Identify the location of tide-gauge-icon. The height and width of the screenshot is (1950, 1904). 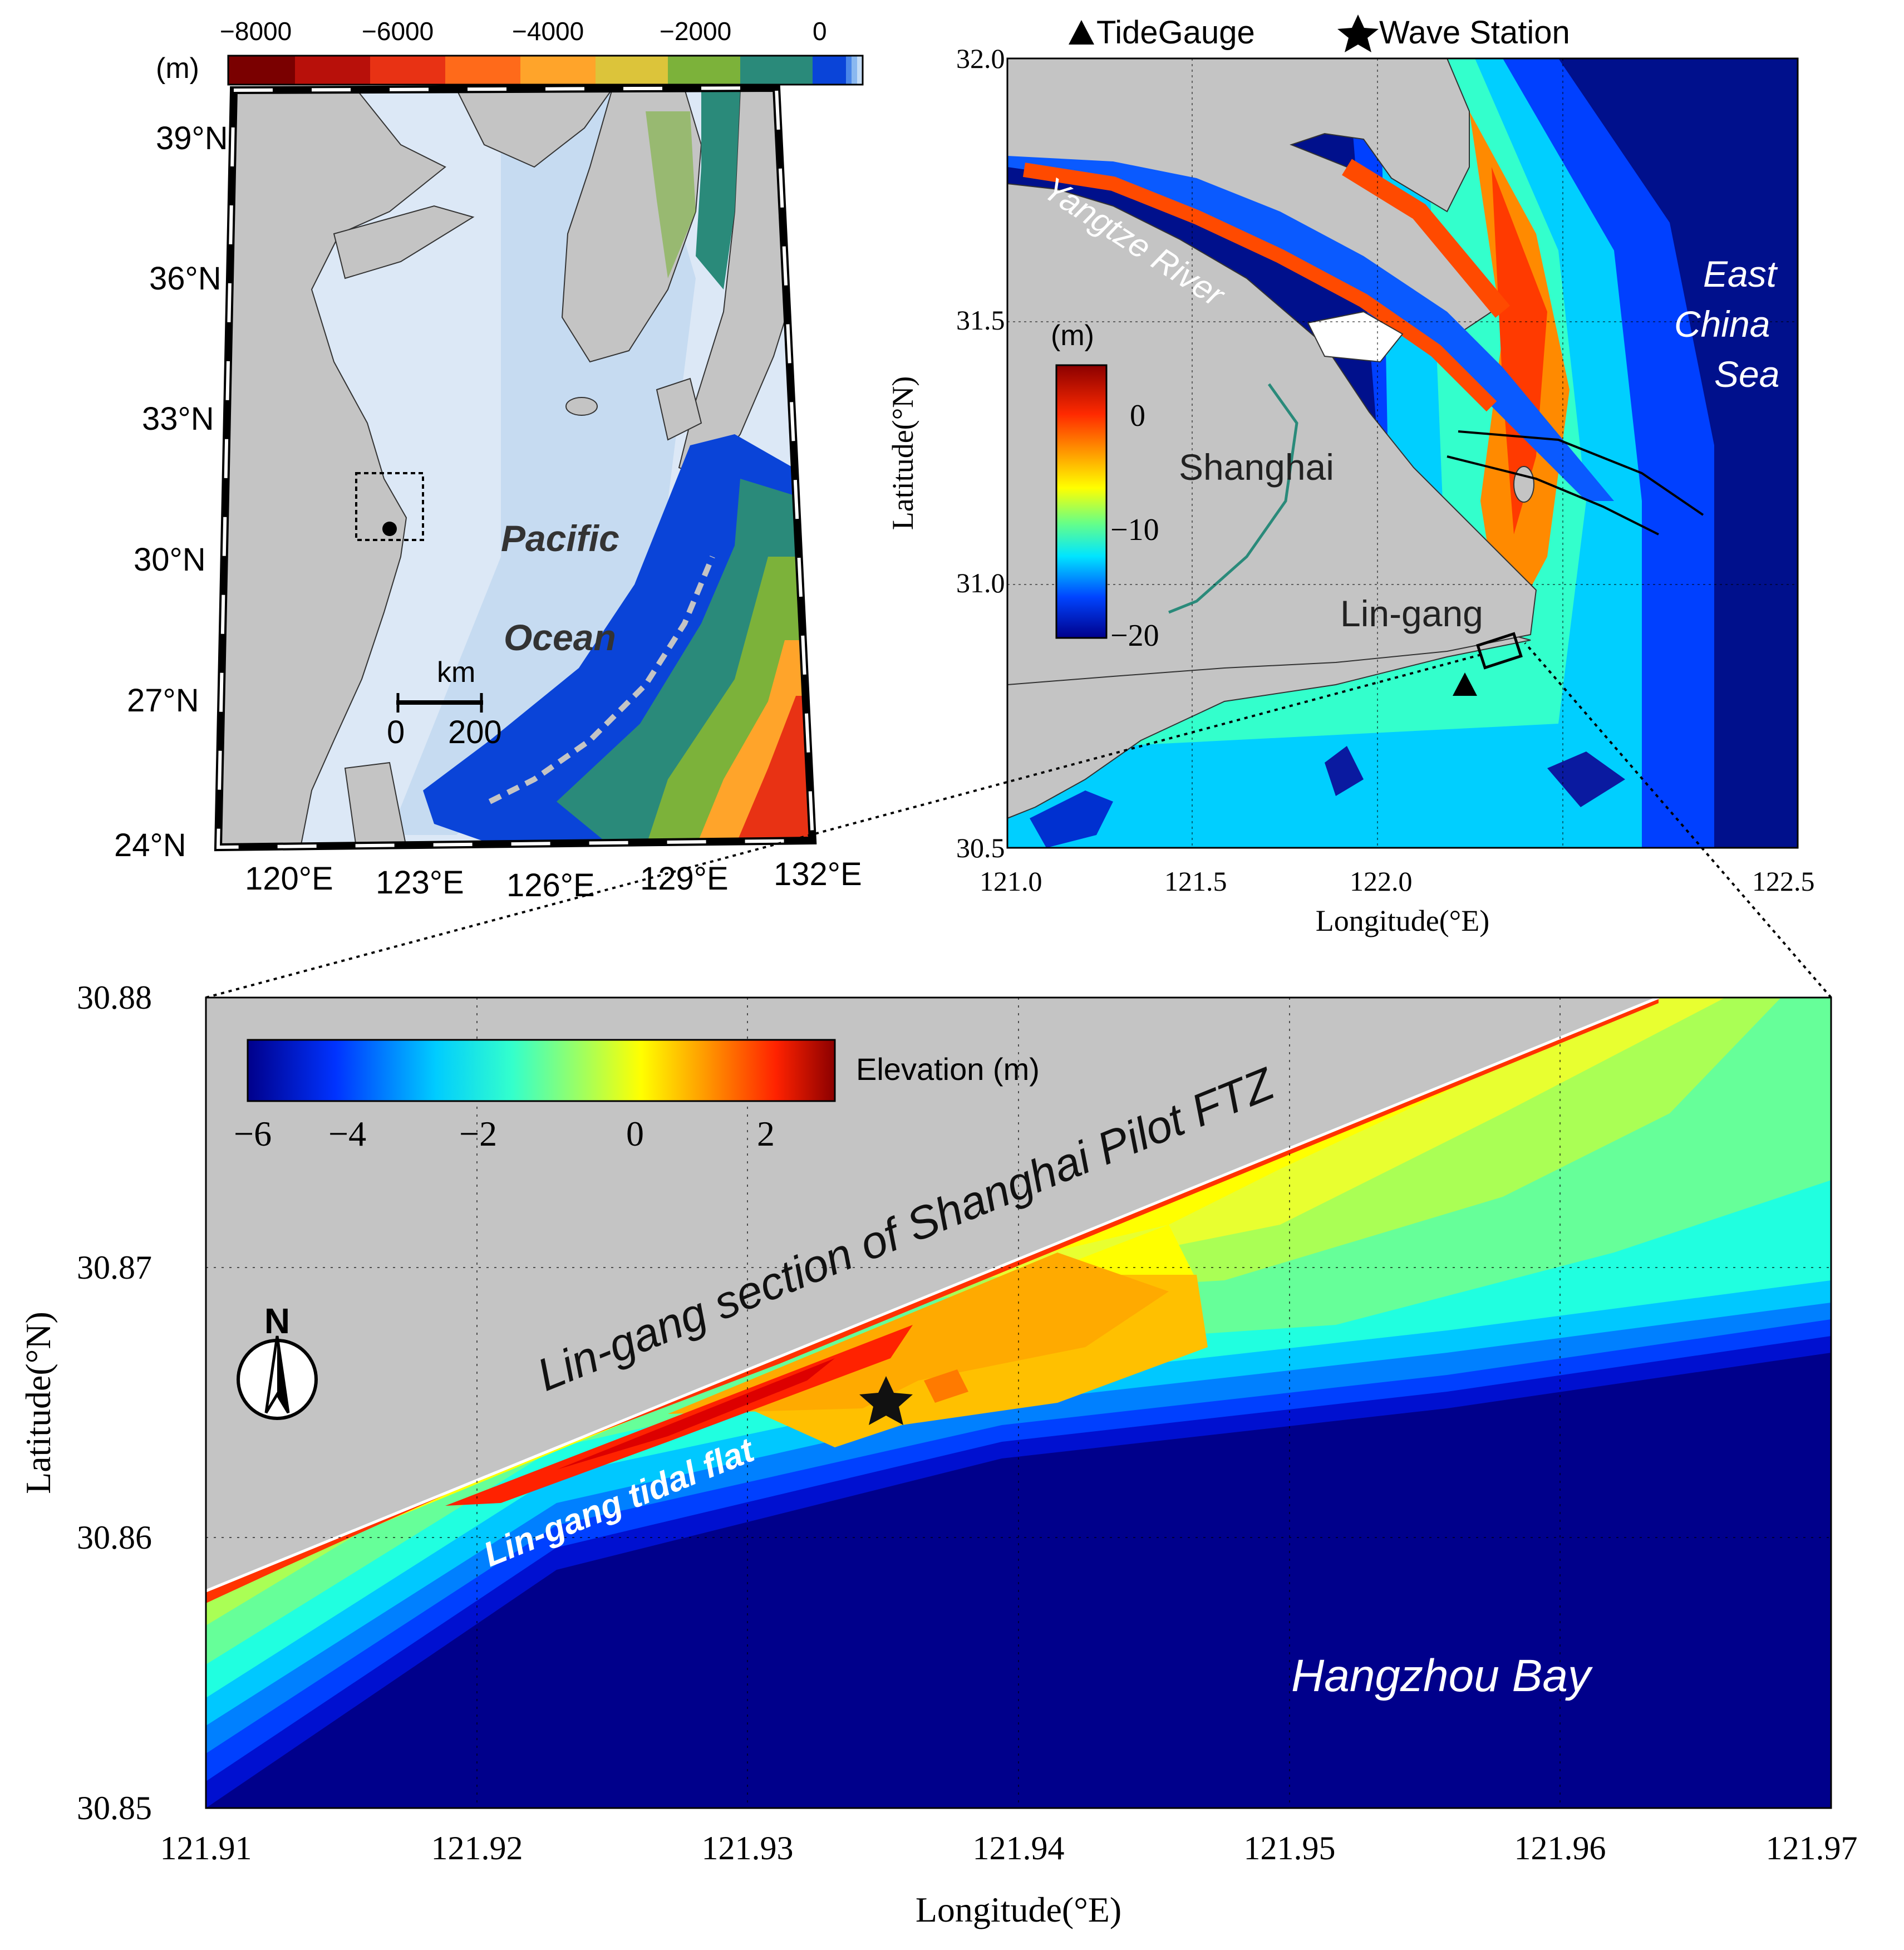
(1081, 32).